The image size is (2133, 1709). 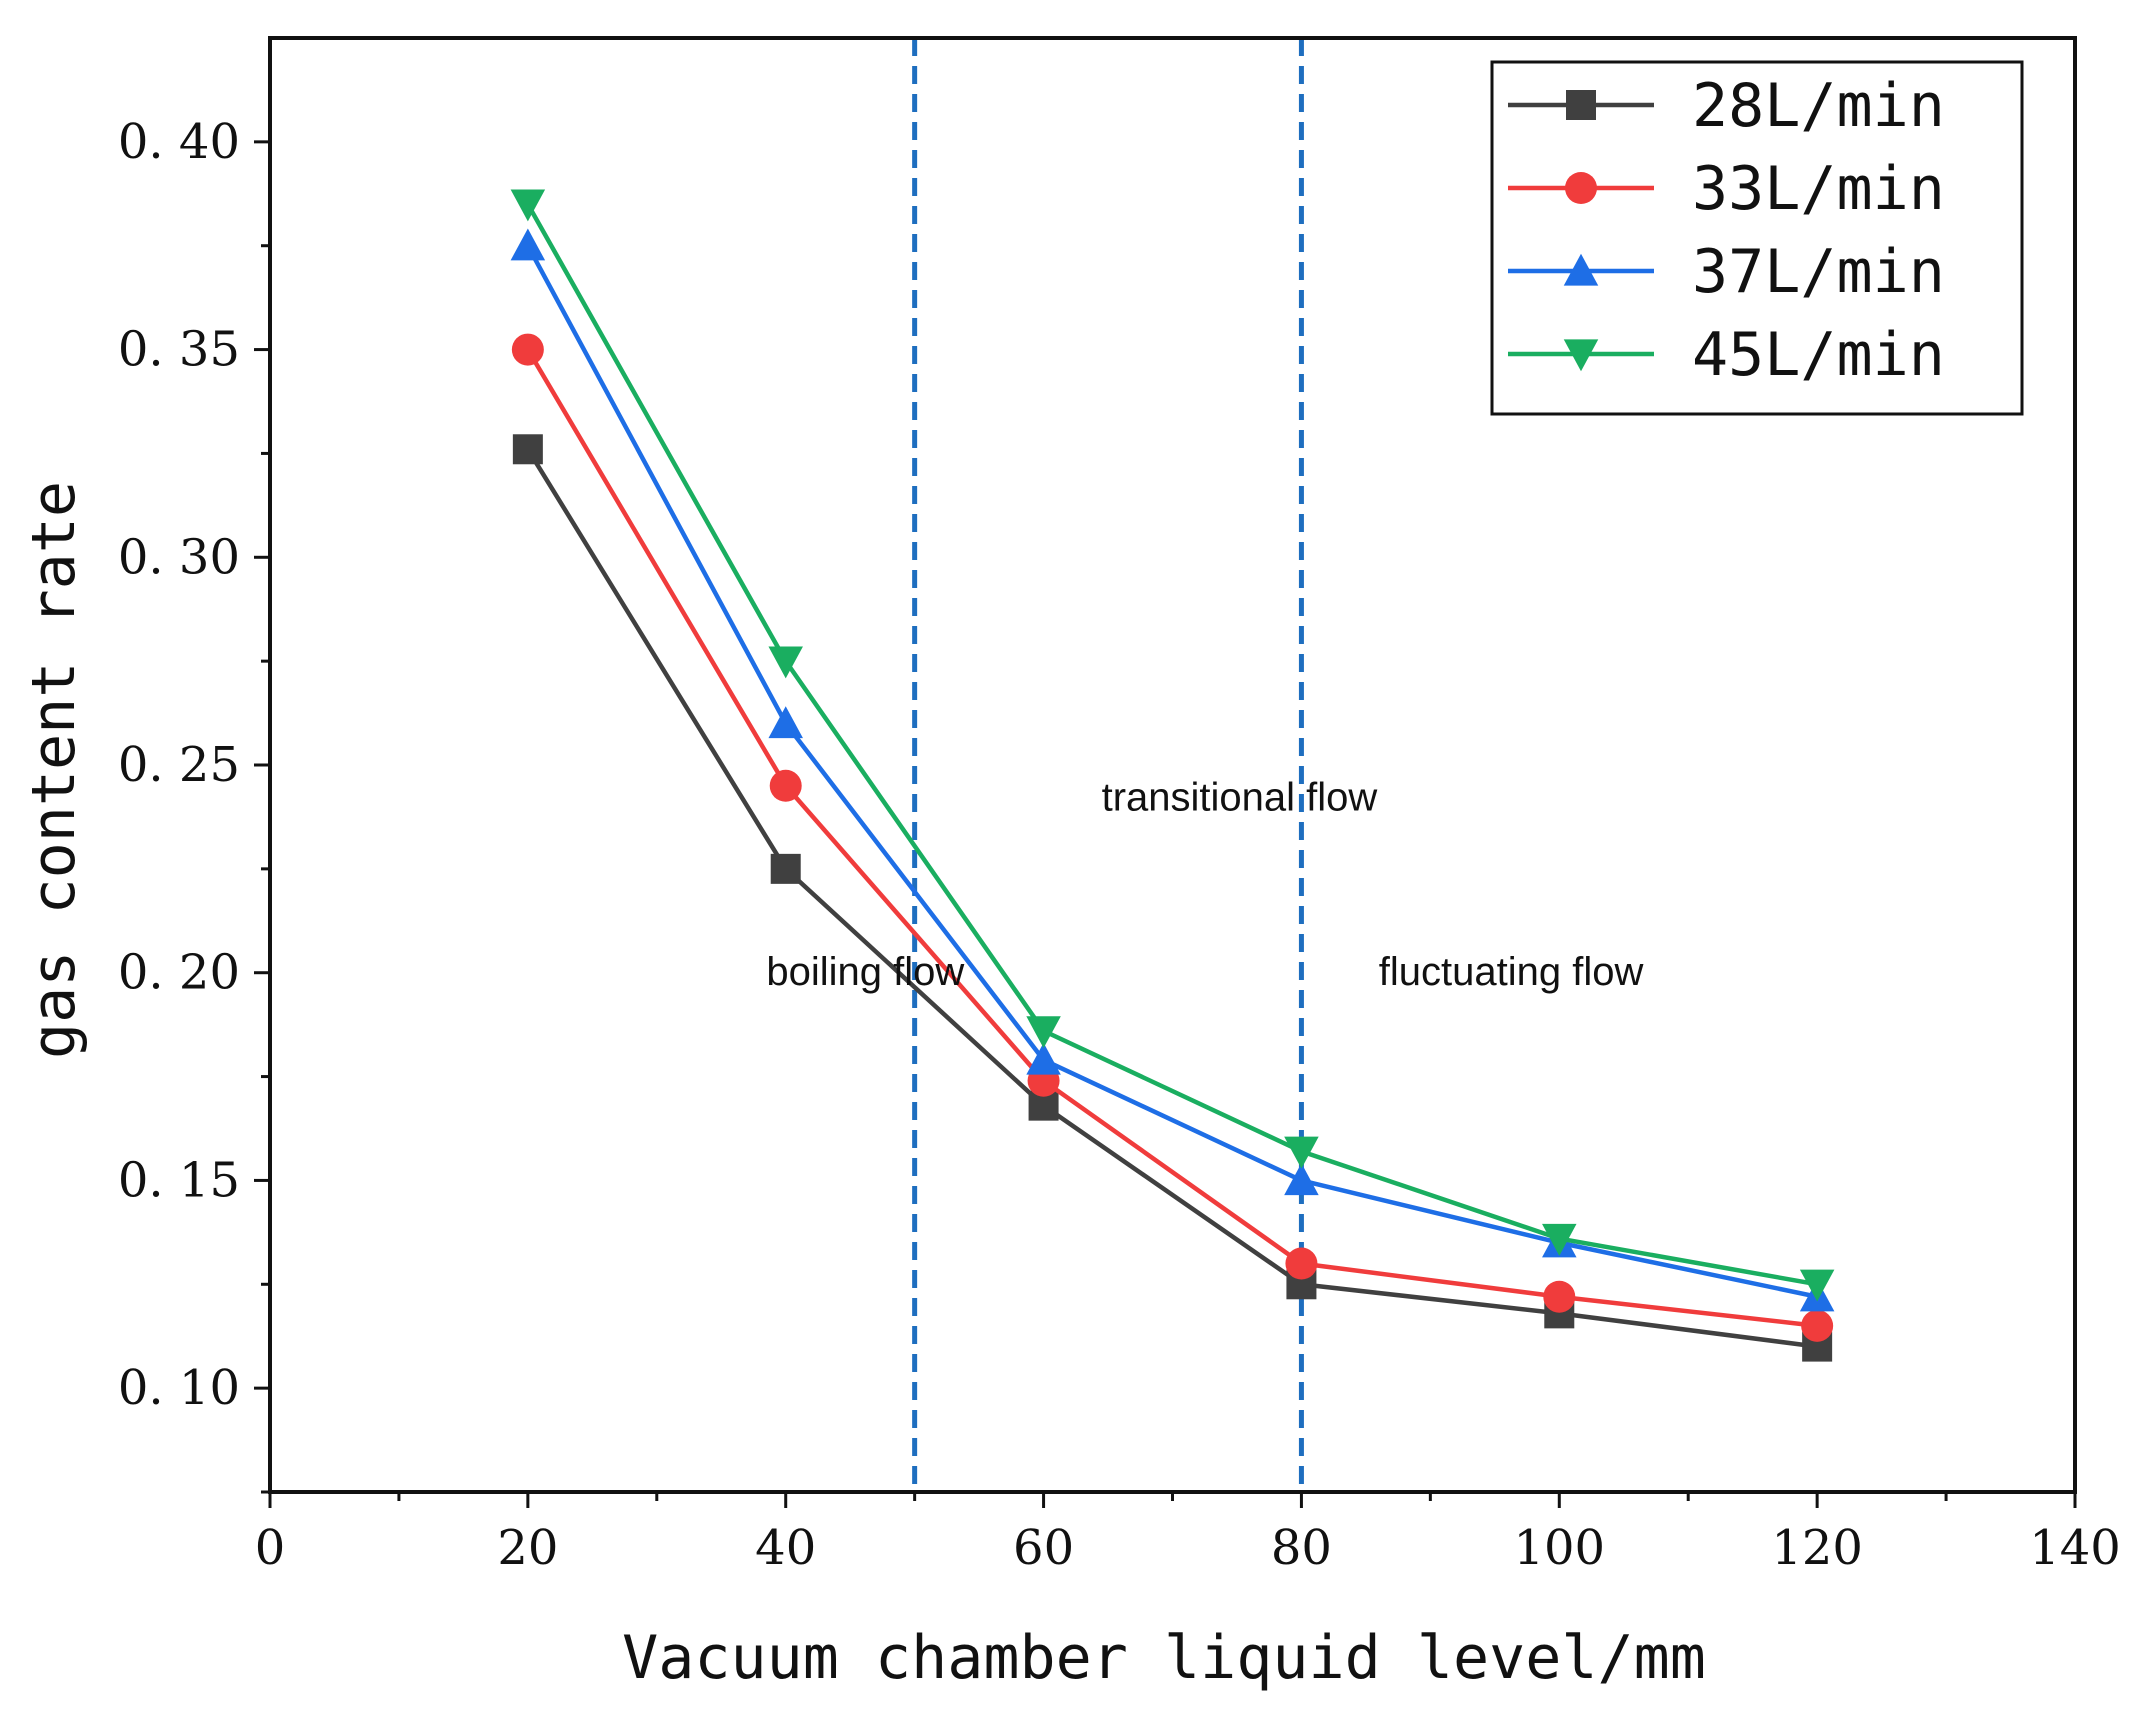 What do you see at coordinates (1817, 1285) in the screenshot?
I see `data-point-45L/min-120` at bounding box center [1817, 1285].